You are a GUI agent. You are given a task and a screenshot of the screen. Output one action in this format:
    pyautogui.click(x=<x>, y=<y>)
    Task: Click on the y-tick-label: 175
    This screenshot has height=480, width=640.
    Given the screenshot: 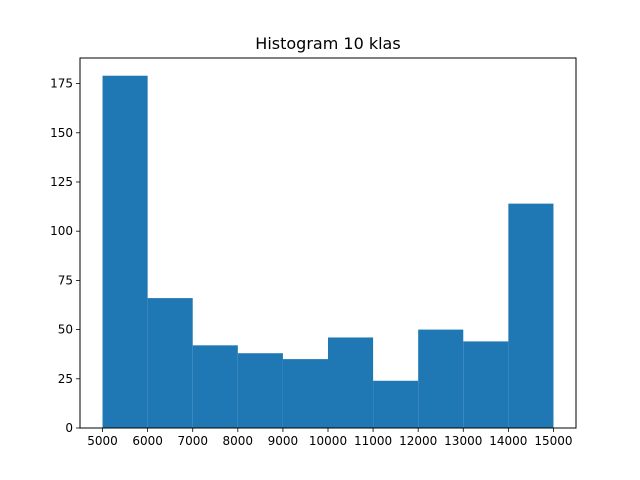 What is the action you would take?
    pyautogui.click(x=61, y=84)
    